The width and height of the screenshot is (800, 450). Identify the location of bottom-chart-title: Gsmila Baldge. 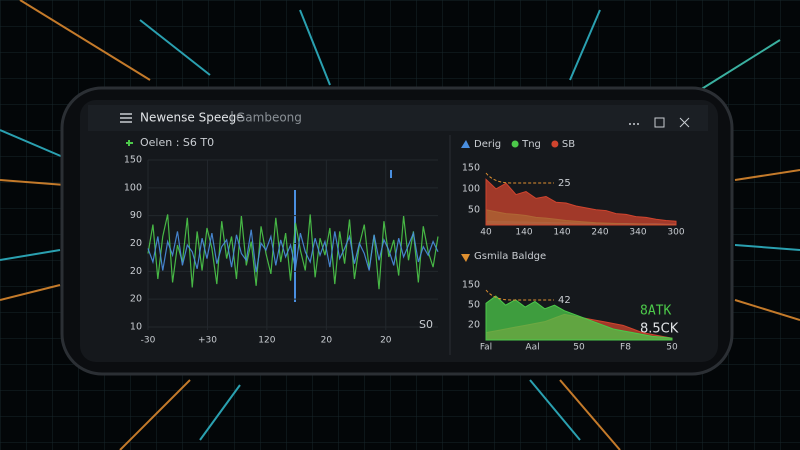
(510, 256).